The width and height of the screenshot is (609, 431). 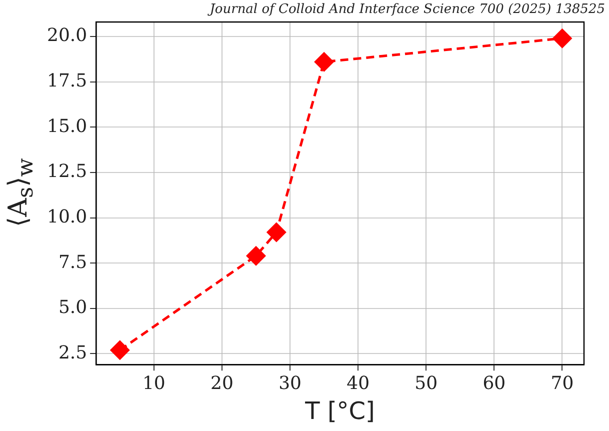 I want to click on y-tick-label: 7.5, so click(x=73, y=262).